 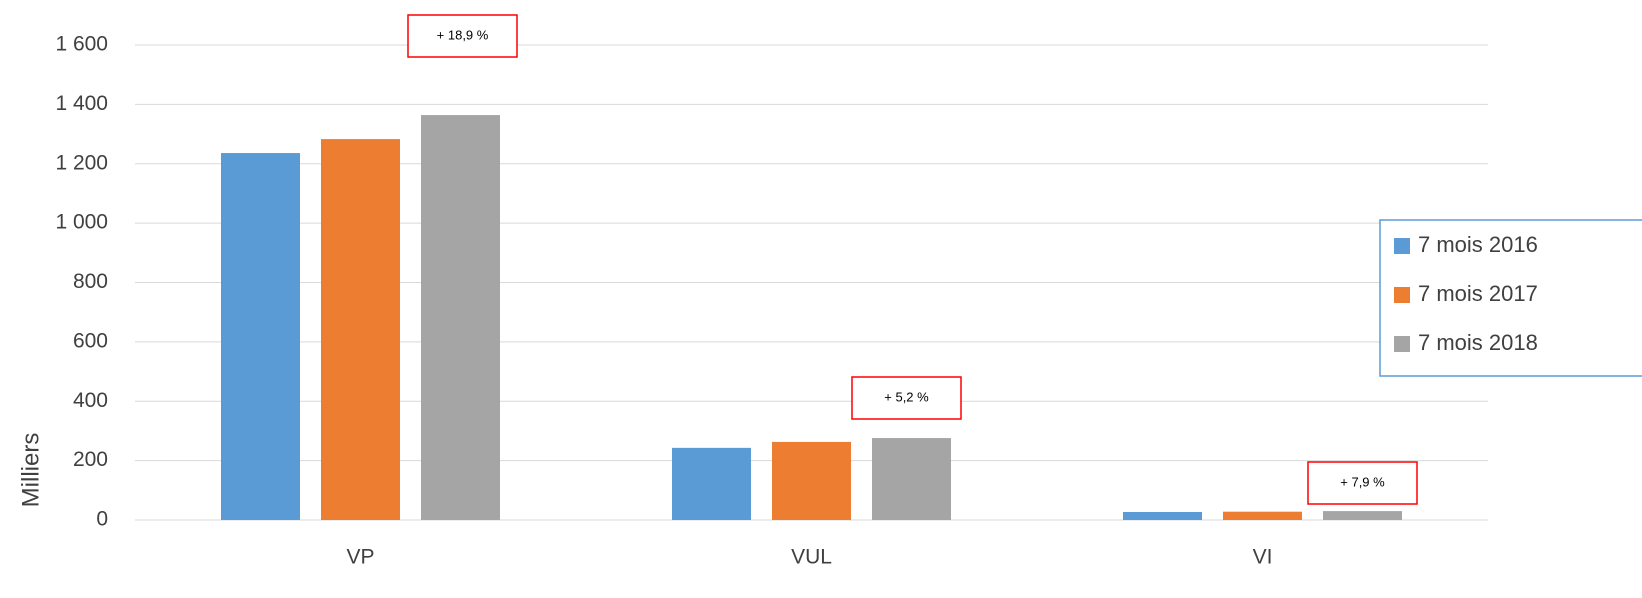 I want to click on y-tick-label: 200, so click(x=90, y=459).